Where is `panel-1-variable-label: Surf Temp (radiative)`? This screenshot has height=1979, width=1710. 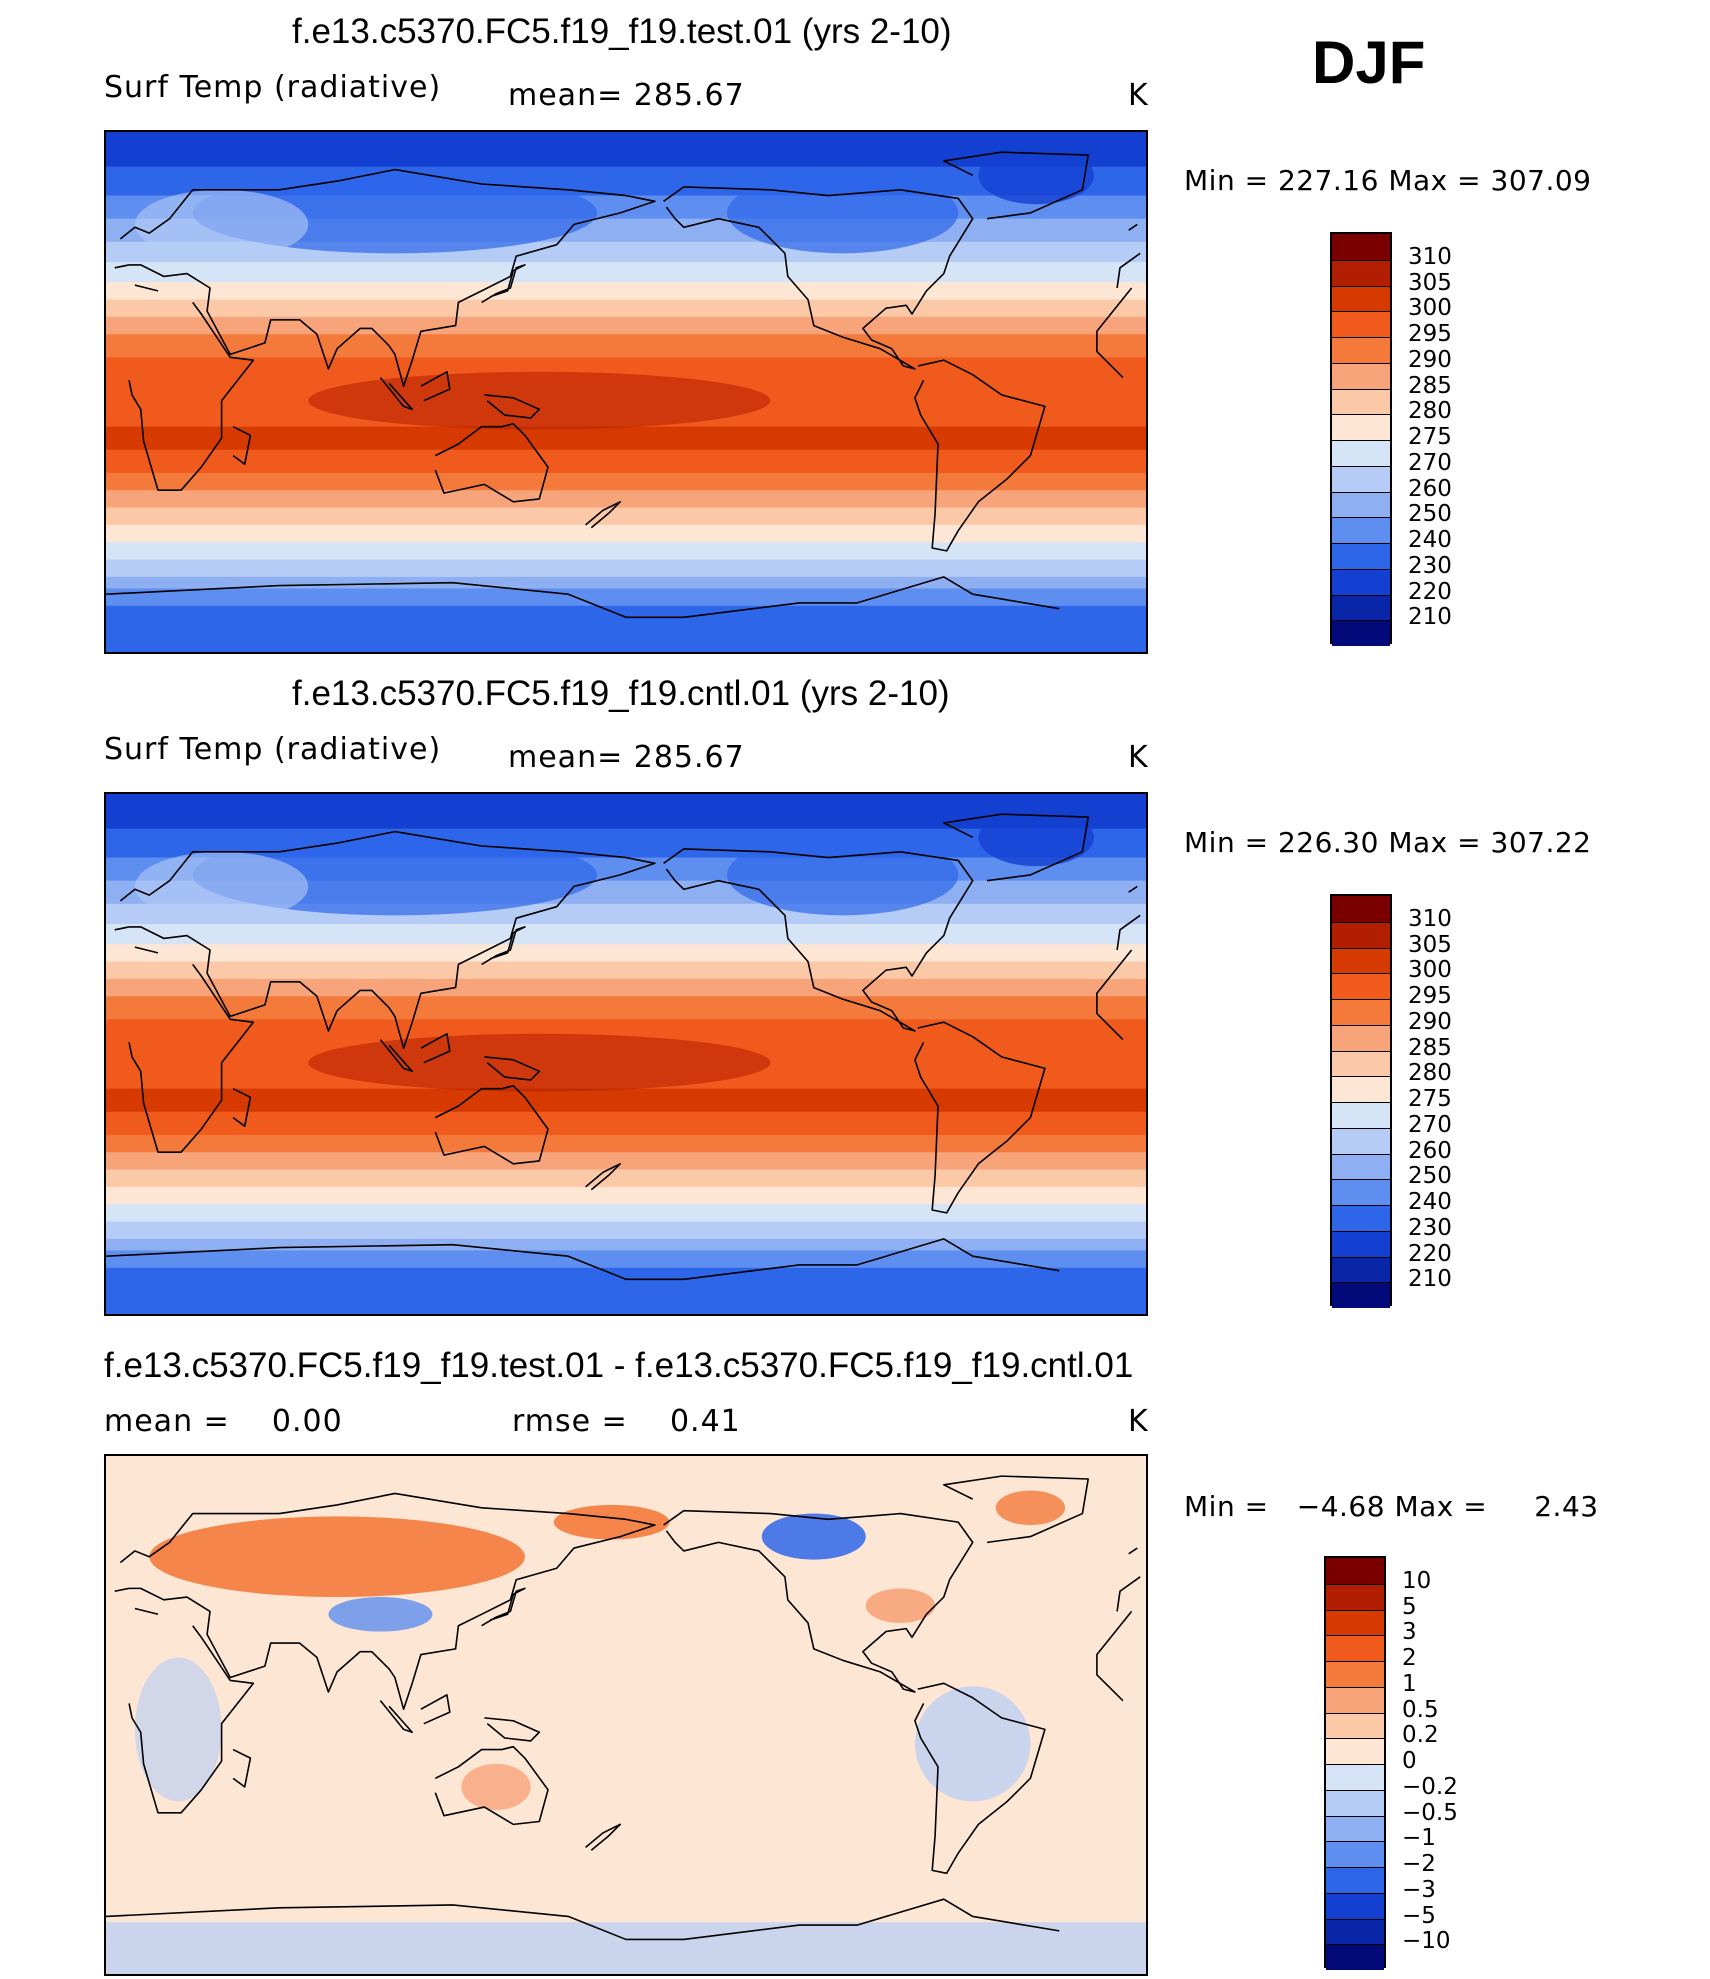
panel-1-variable-label: Surf Temp (radiative) is located at coordinates (273, 87).